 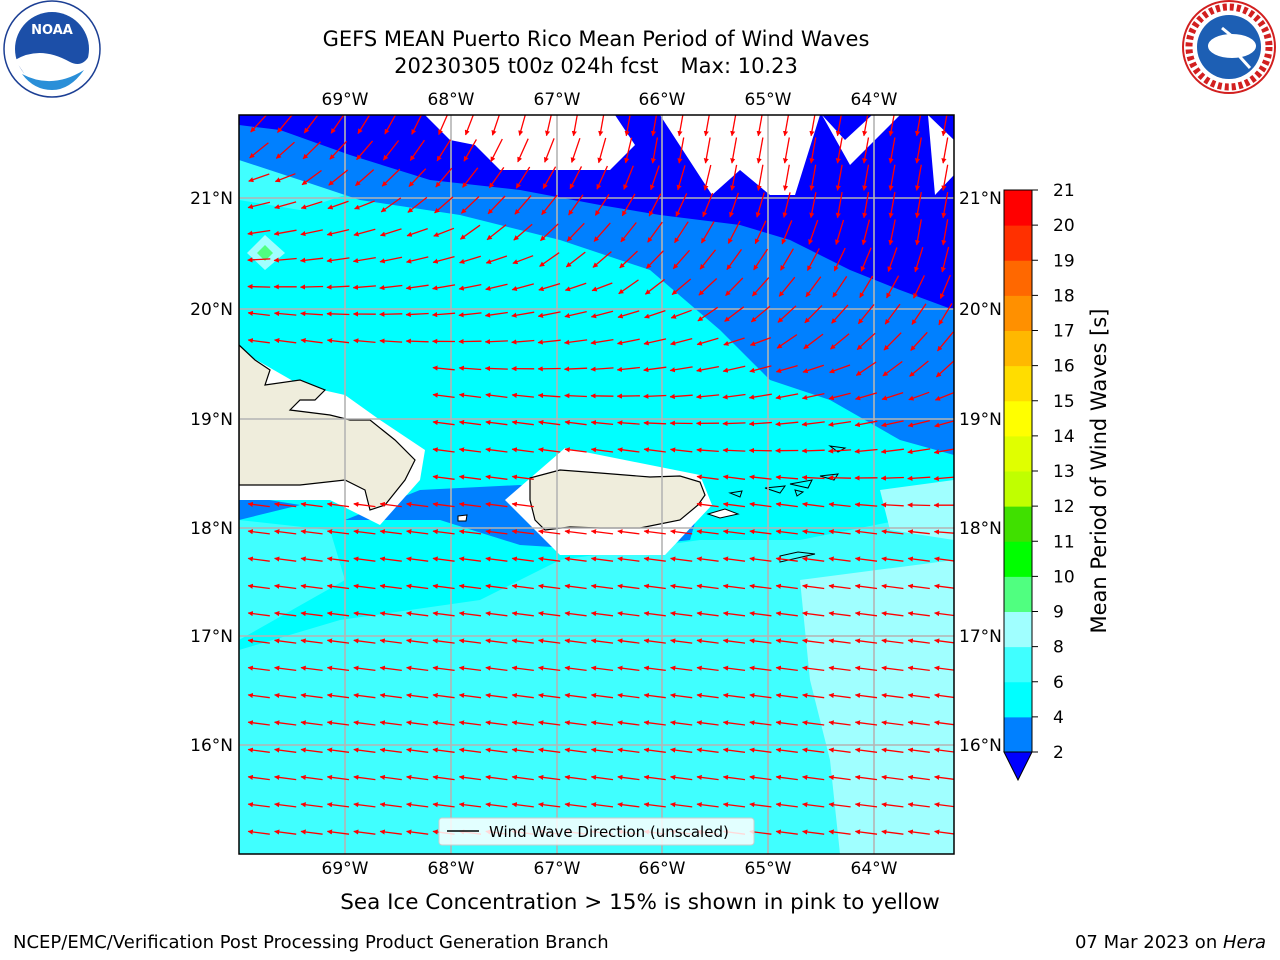 What do you see at coordinates (451, 869) in the screenshot?
I see `lon-label: 68°W` at bounding box center [451, 869].